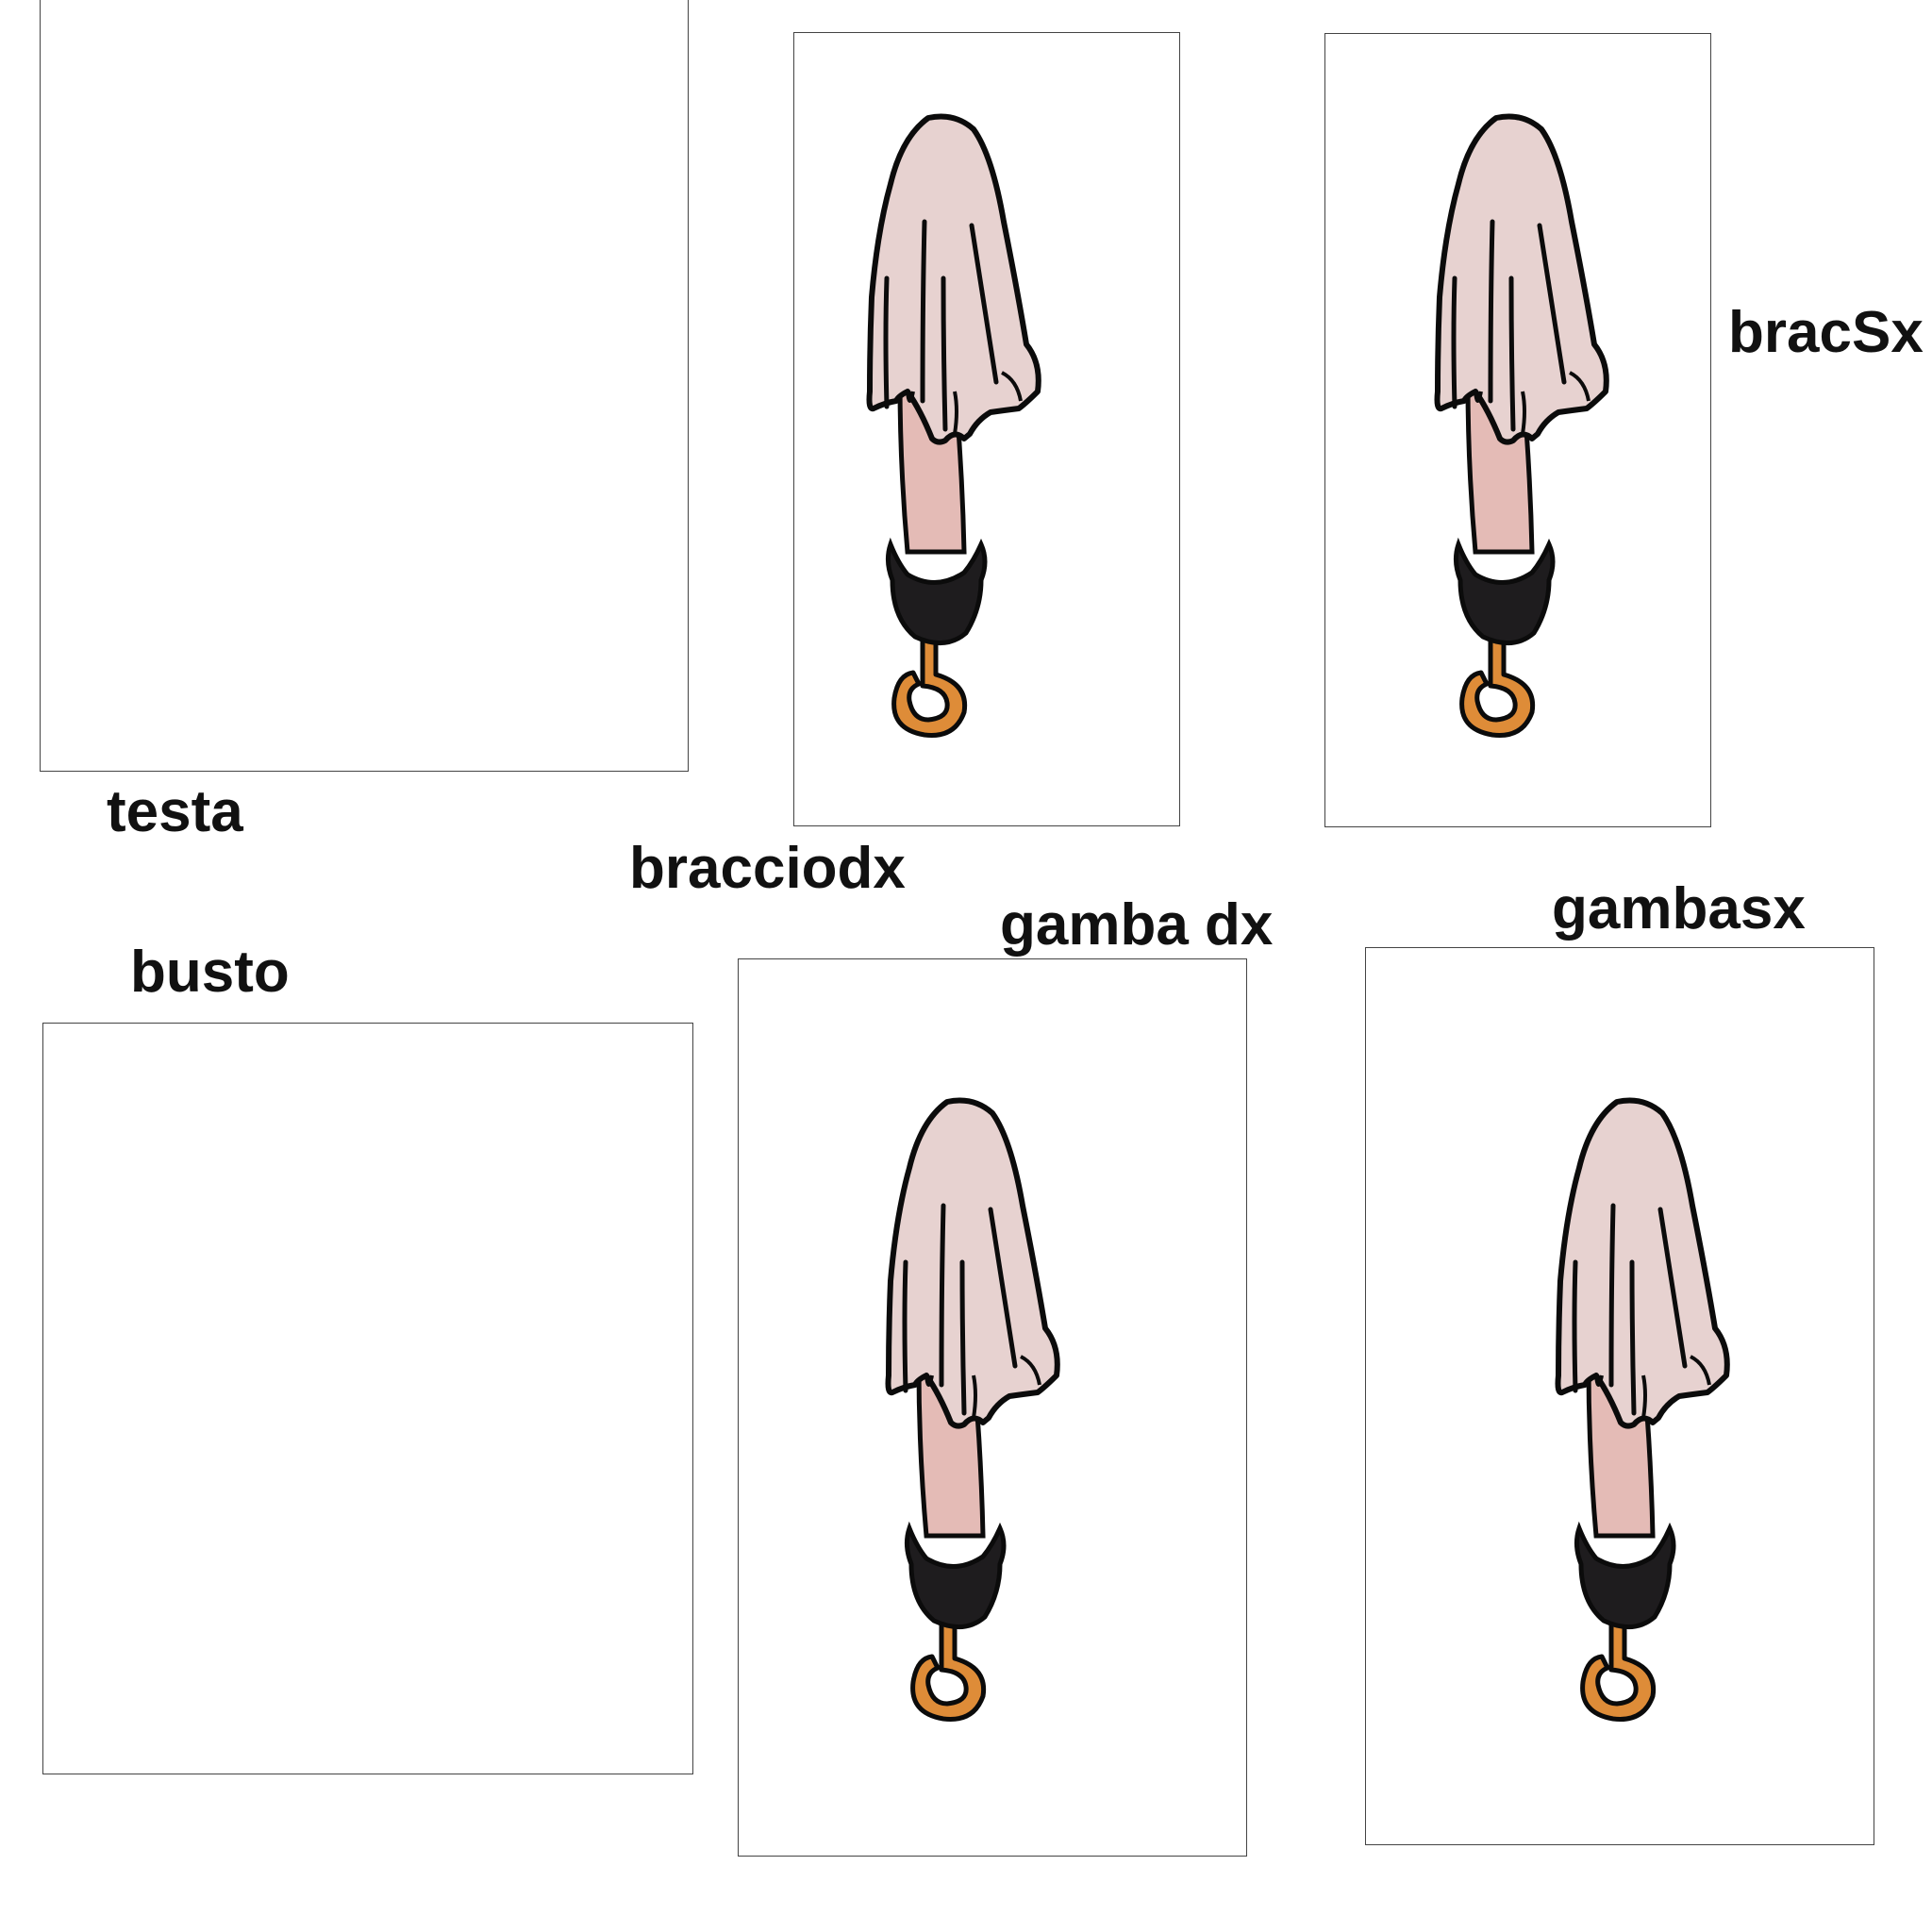 The width and height of the screenshot is (1932, 1932). I want to click on testa-label: testa, so click(175, 812).